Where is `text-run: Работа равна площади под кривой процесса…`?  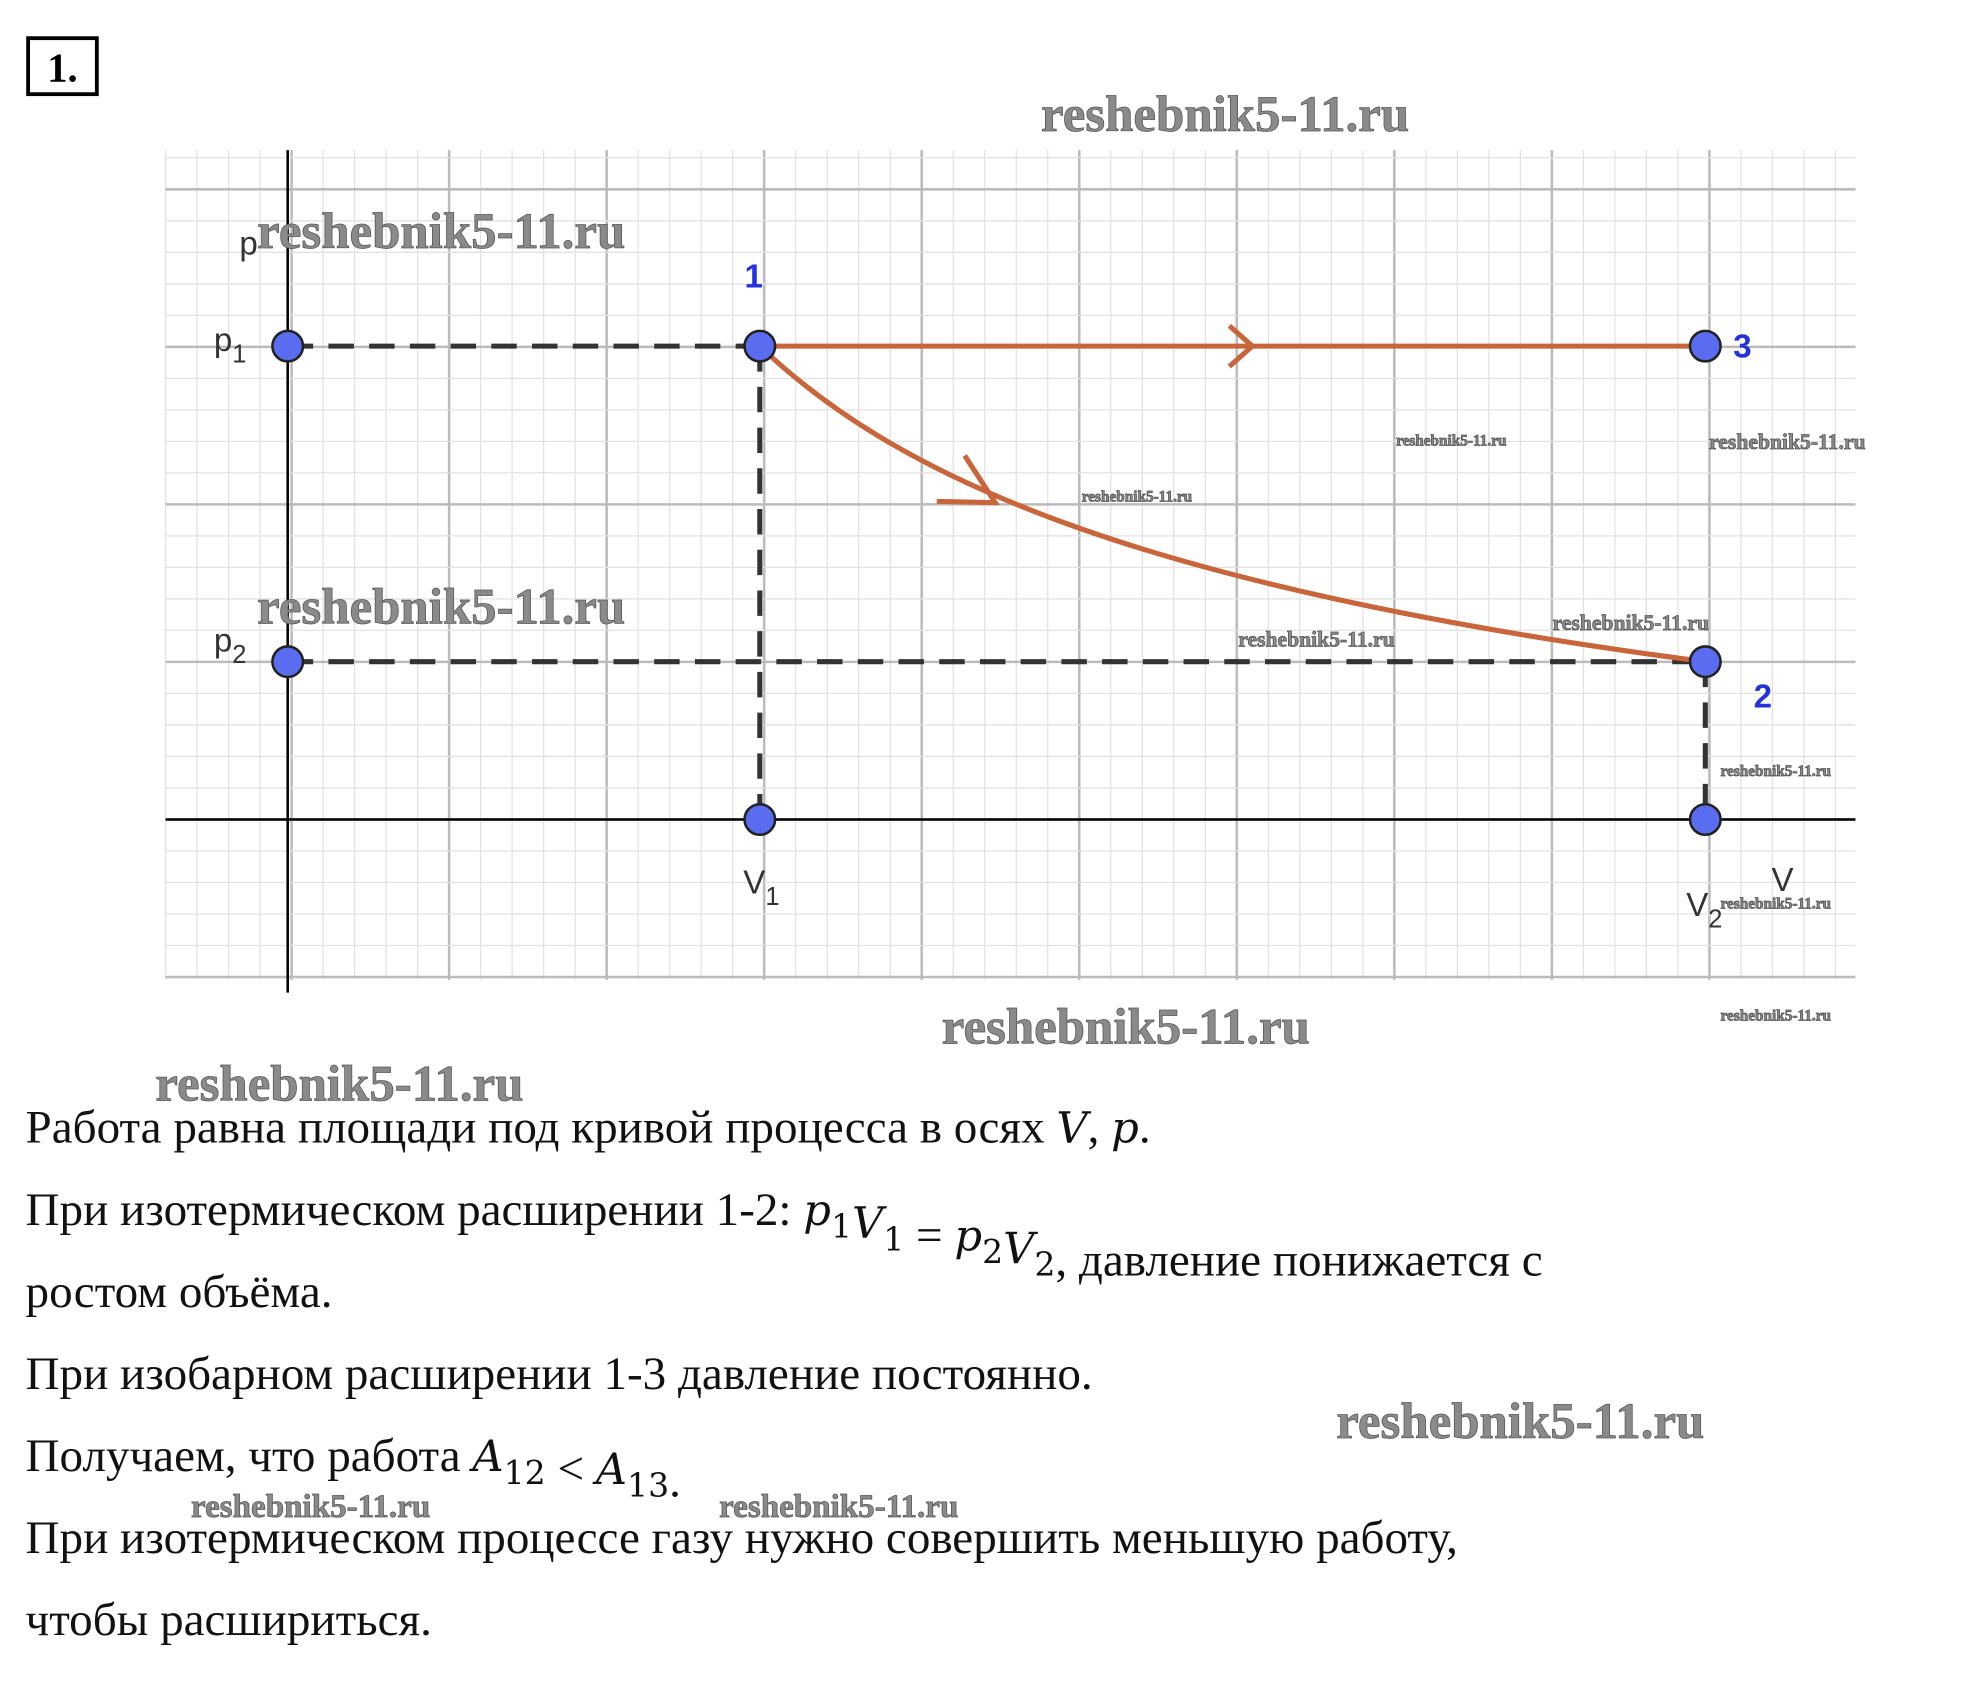
text-run: Работа равна площади под кривой процесса… is located at coordinates (541, 1128).